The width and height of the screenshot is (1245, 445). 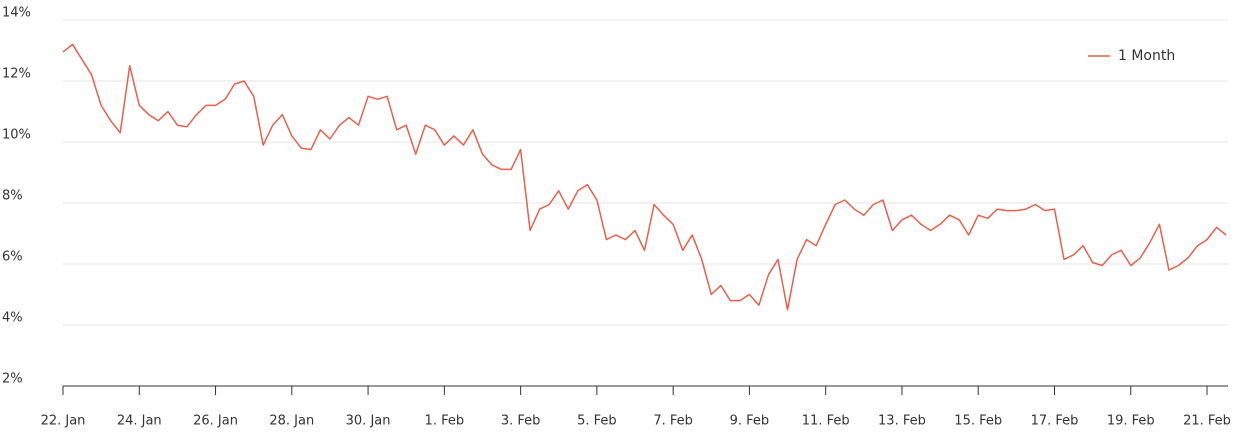 What do you see at coordinates (12, 257) in the screenshot?
I see `y-tick-label: 6%` at bounding box center [12, 257].